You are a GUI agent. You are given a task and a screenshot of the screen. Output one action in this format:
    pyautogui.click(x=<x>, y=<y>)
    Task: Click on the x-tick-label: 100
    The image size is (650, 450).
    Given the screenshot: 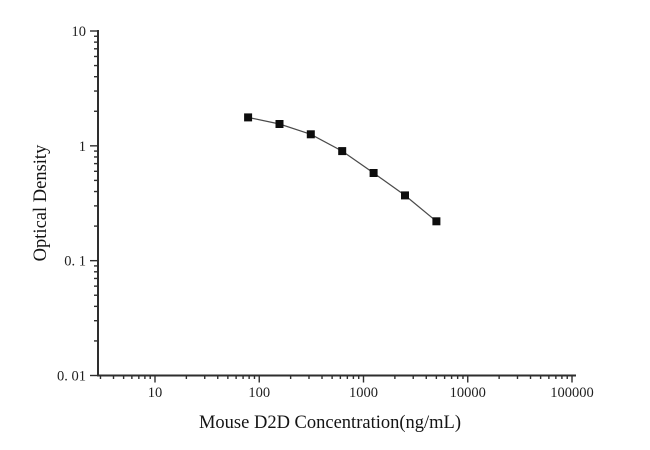 What is the action you would take?
    pyautogui.click(x=259, y=393)
    